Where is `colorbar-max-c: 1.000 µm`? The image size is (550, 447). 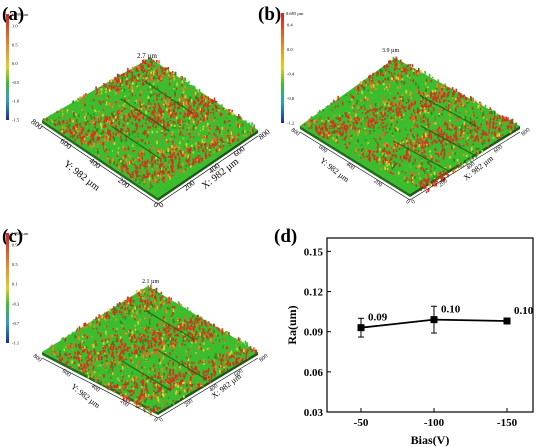
colorbar-max-c: 1.000 µm is located at coordinates (20, 233).